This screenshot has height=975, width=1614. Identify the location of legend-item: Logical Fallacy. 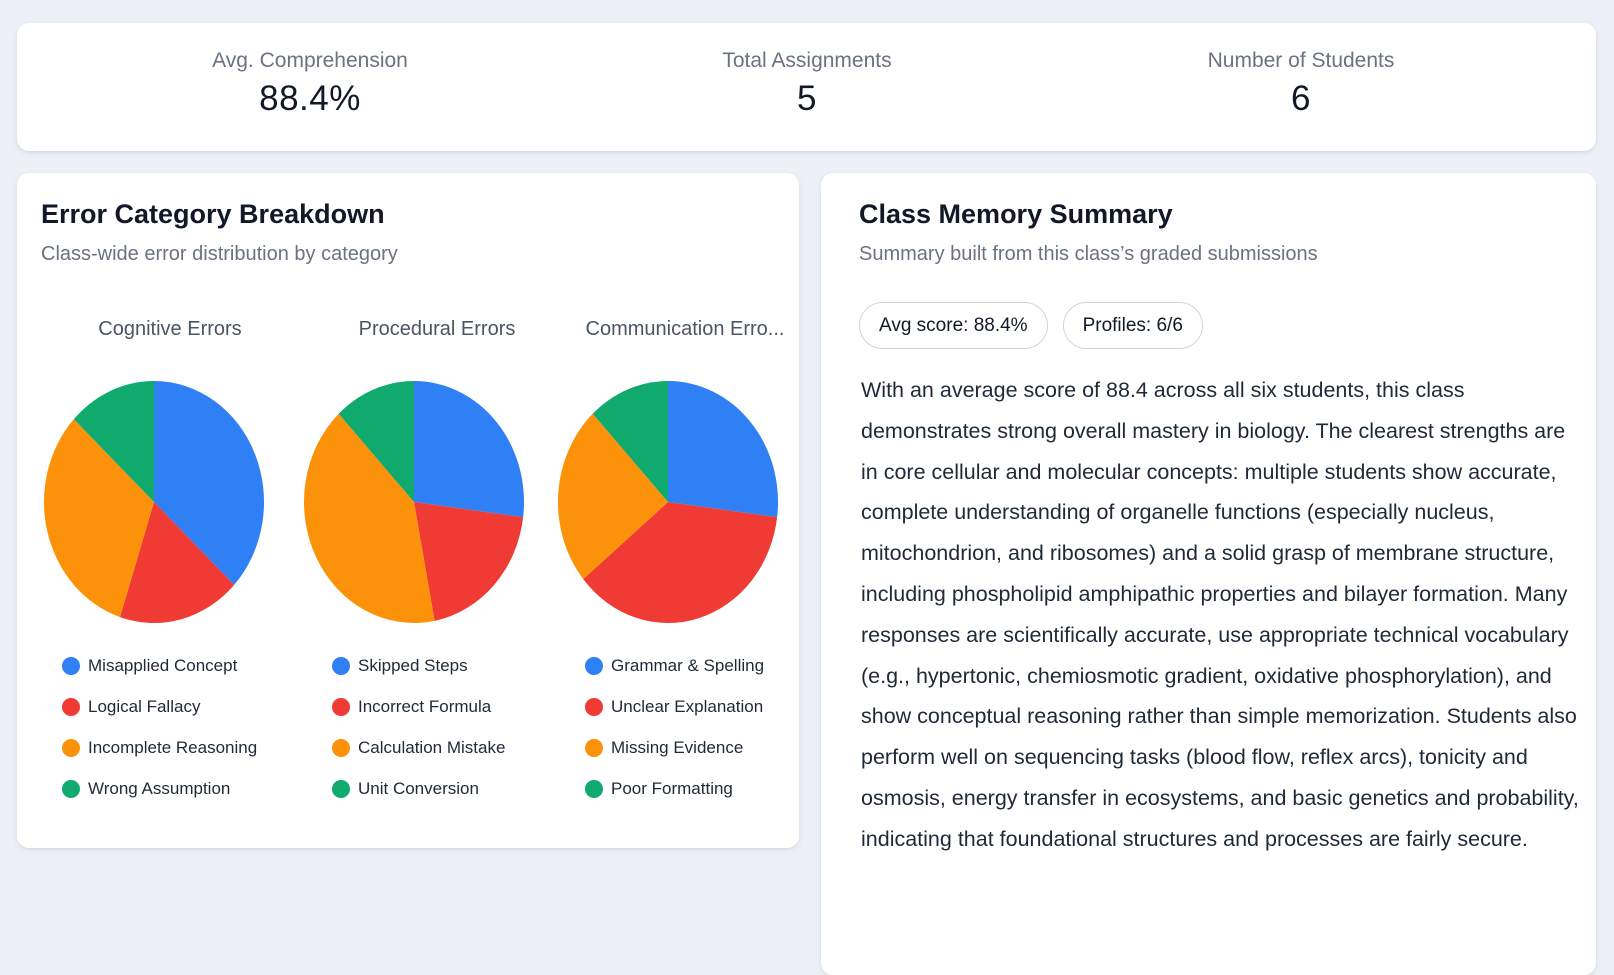
(159, 706).